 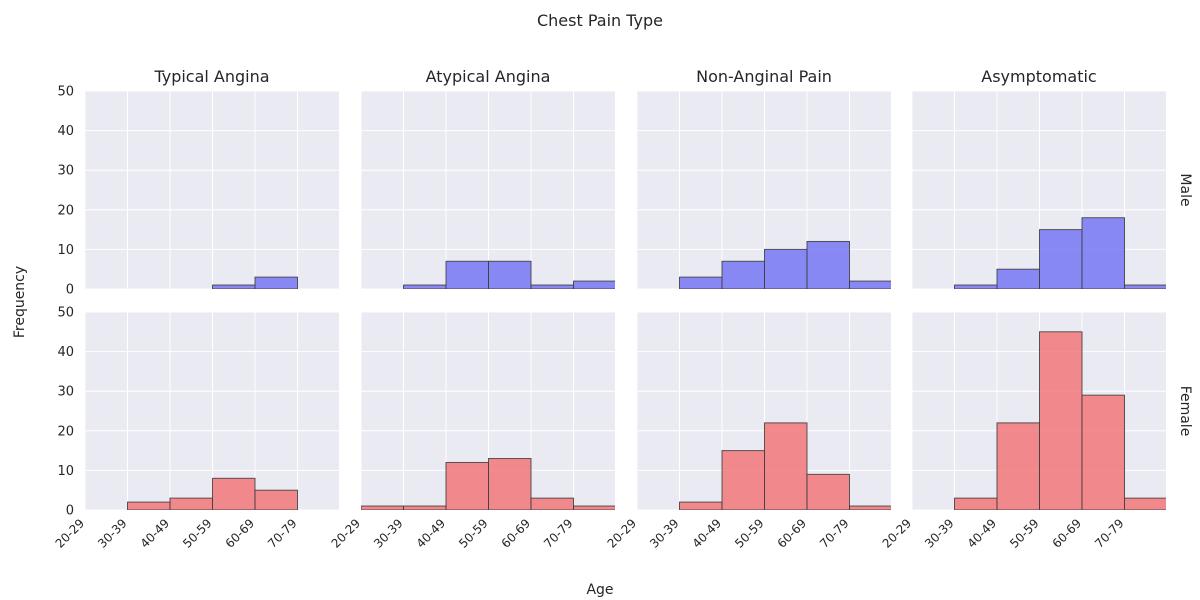 I want to click on panel-male-non-anginal-pain: Non-Anginal Pain, so click(x=764, y=178).